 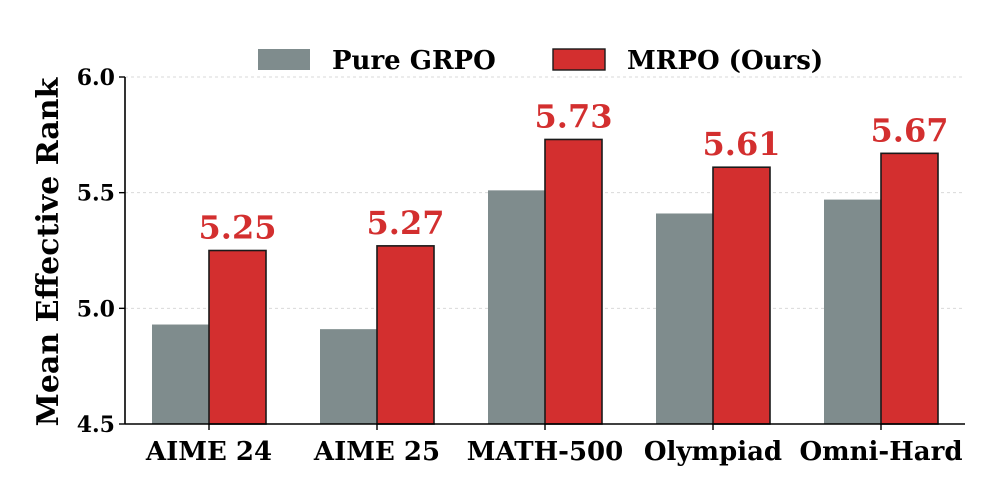 I want to click on y-tick-label: 5.0, so click(x=96, y=309).